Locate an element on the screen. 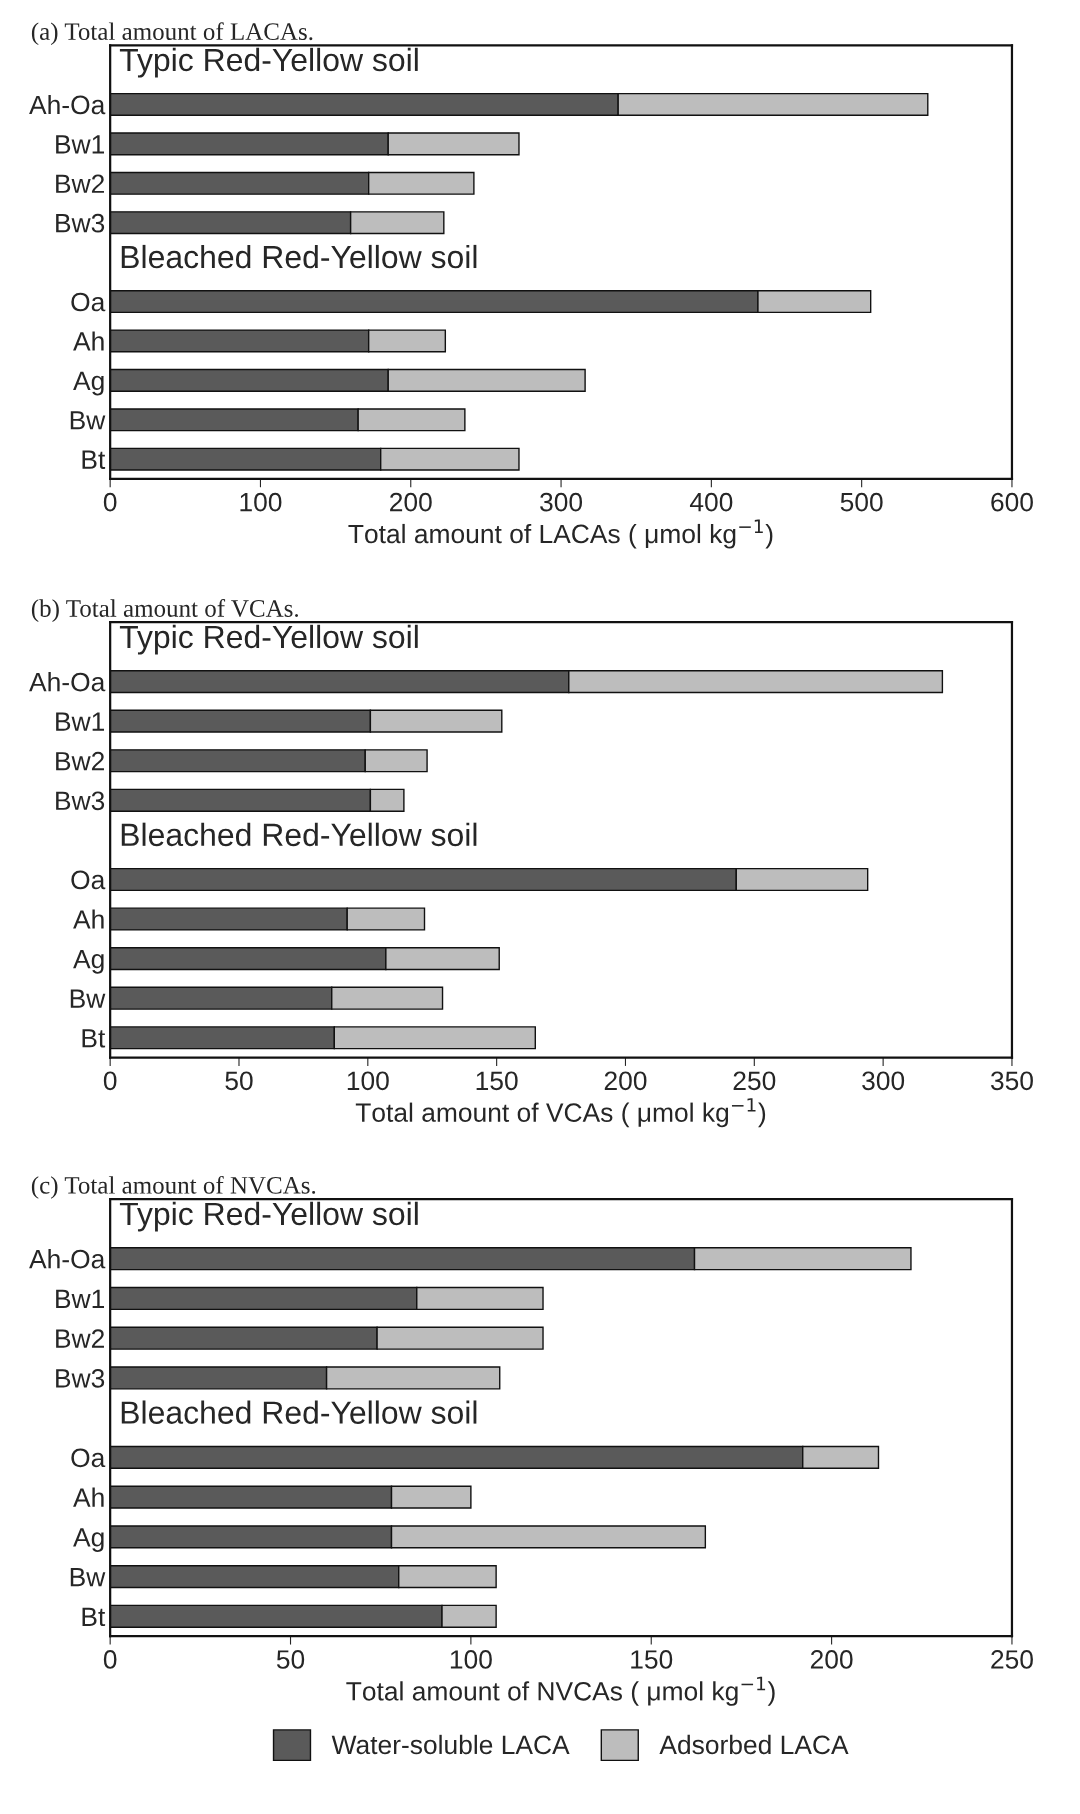 This screenshot has height=1814, width=1080. chart-title: (b) Total amount of VCAs. is located at coordinates (165, 610).